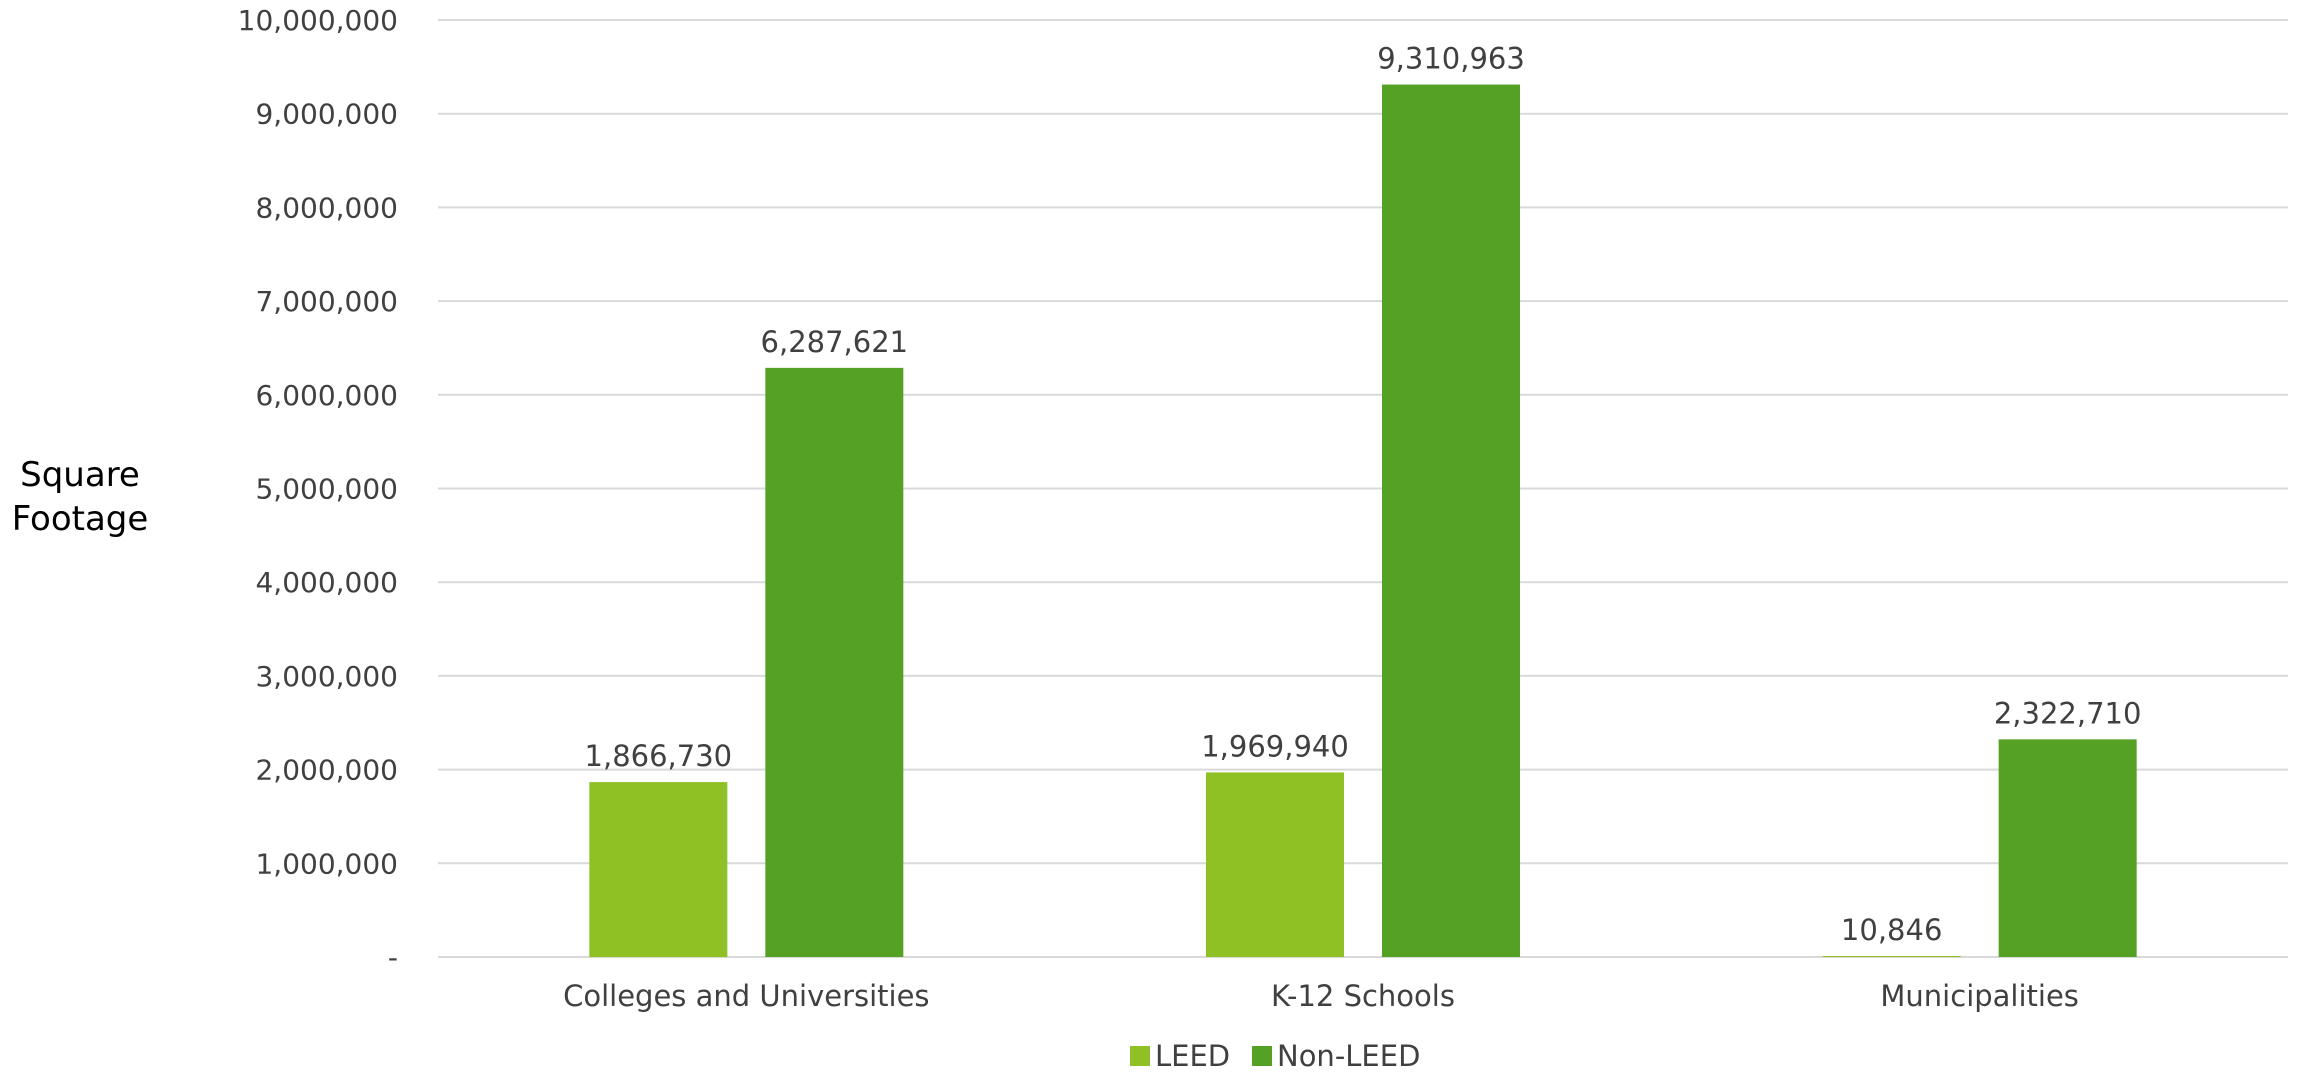 Image resolution: width=2300 pixels, height=1072 pixels. Describe the element at coordinates (746, 996) in the screenshot. I see `x-category-label: Colleges and Universities` at that location.